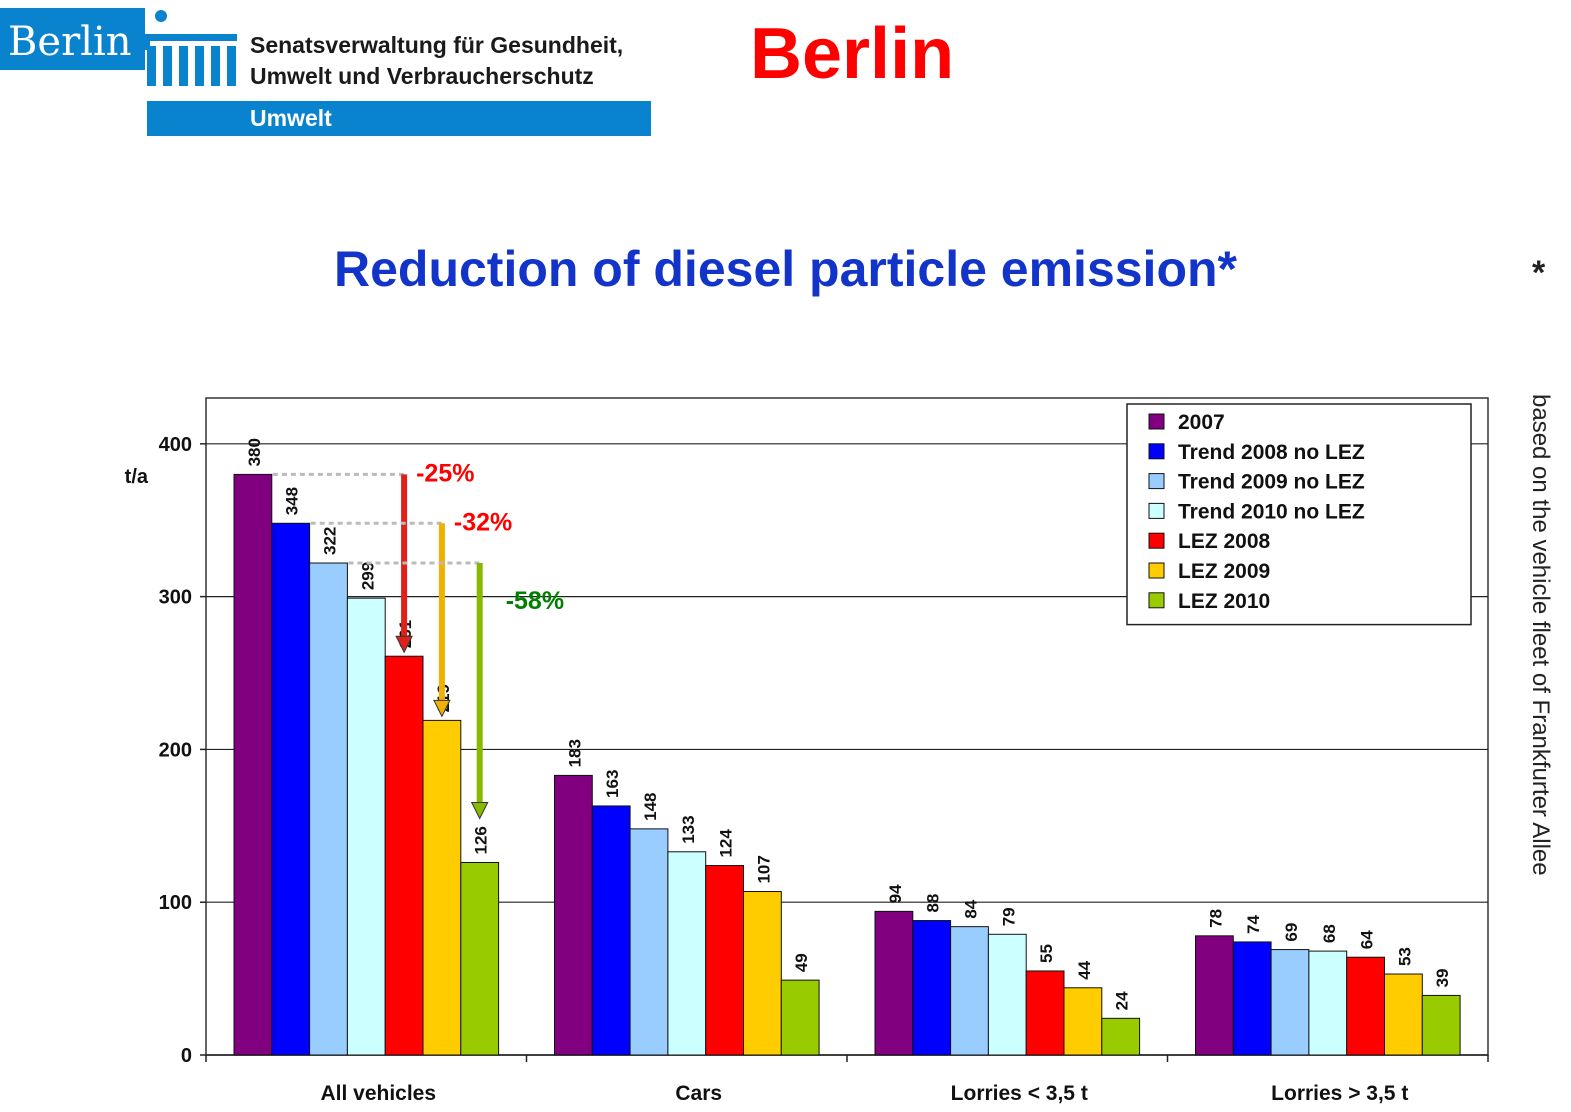 This screenshot has width=1571, height=1112. Describe the element at coordinates (1019, 1093) in the screenshot. I see `category-label: Lorries < 3,5 t` at that location.